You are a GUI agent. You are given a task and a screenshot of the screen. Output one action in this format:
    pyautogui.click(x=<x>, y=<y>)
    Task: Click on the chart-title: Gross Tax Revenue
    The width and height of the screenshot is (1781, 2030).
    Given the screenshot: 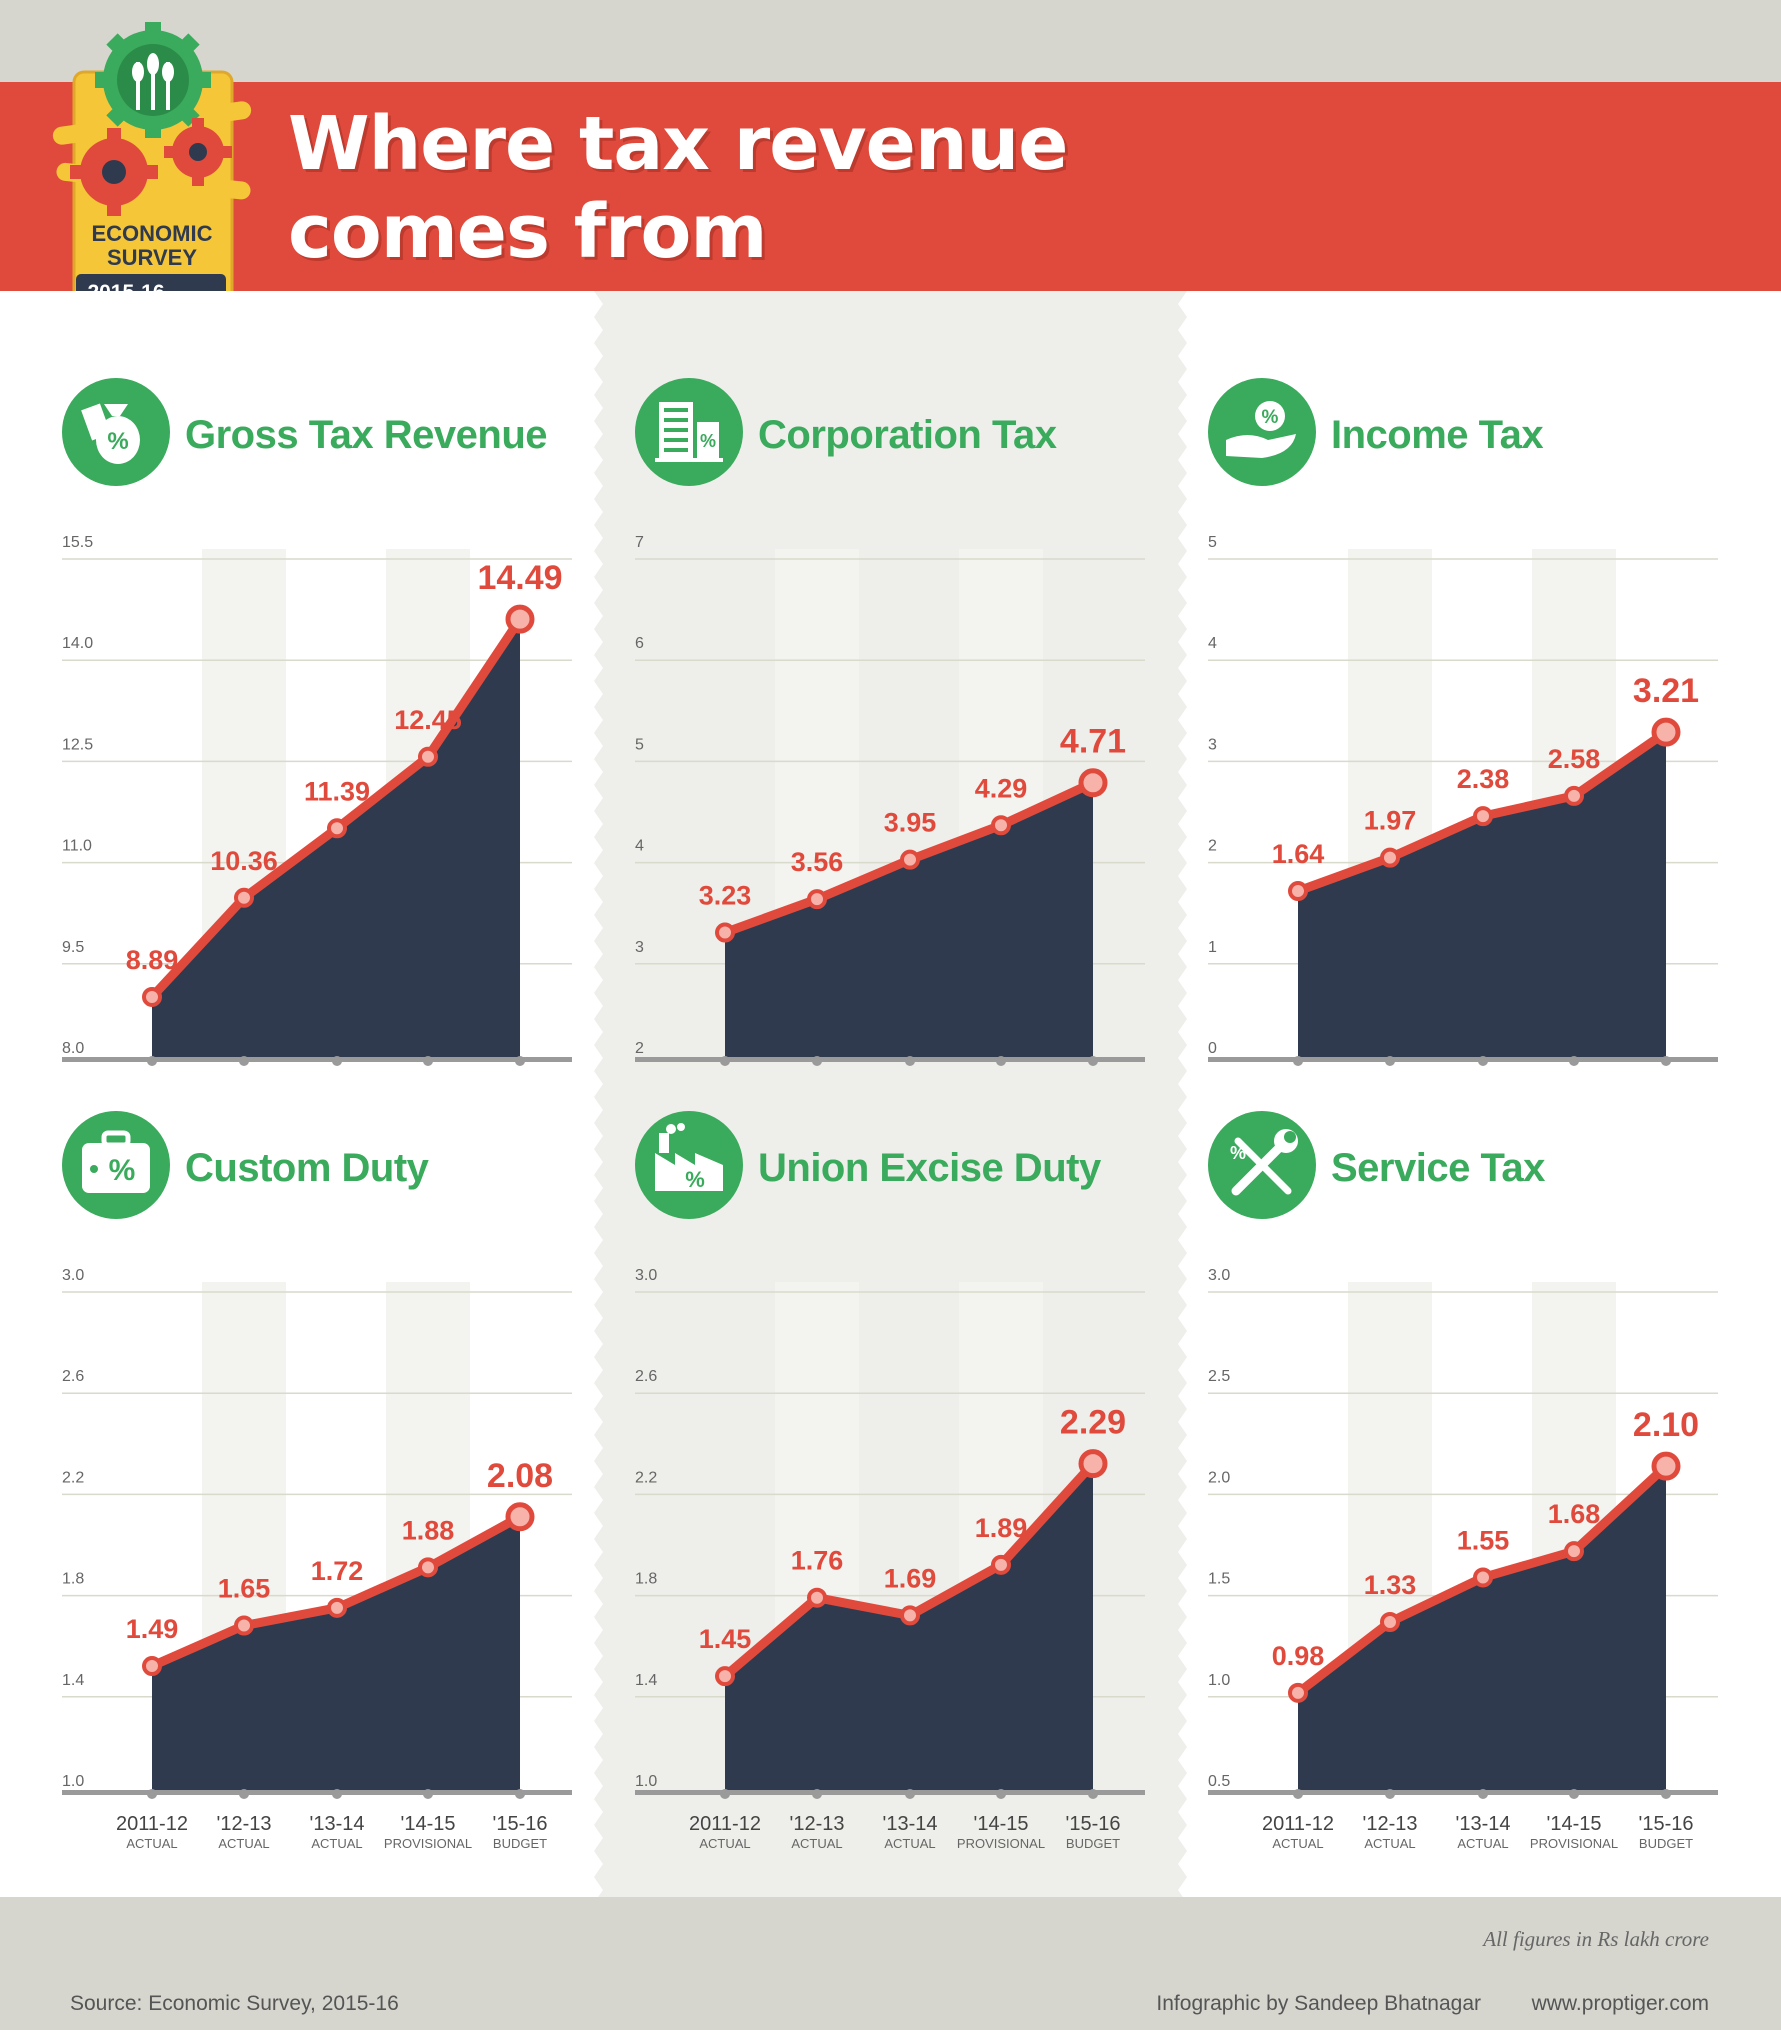 What is the action you would take?
    pyautogui.click(x=366, y=435)
    